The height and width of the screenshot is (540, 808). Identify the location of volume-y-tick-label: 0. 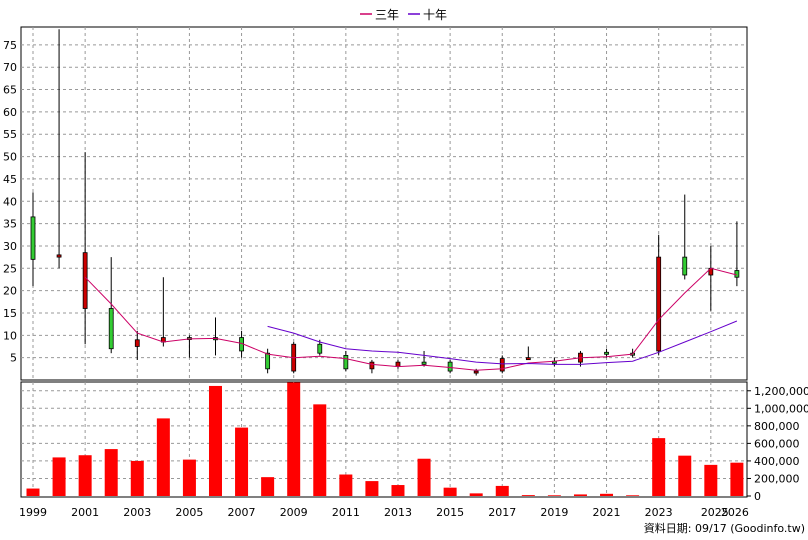
(757, 496).